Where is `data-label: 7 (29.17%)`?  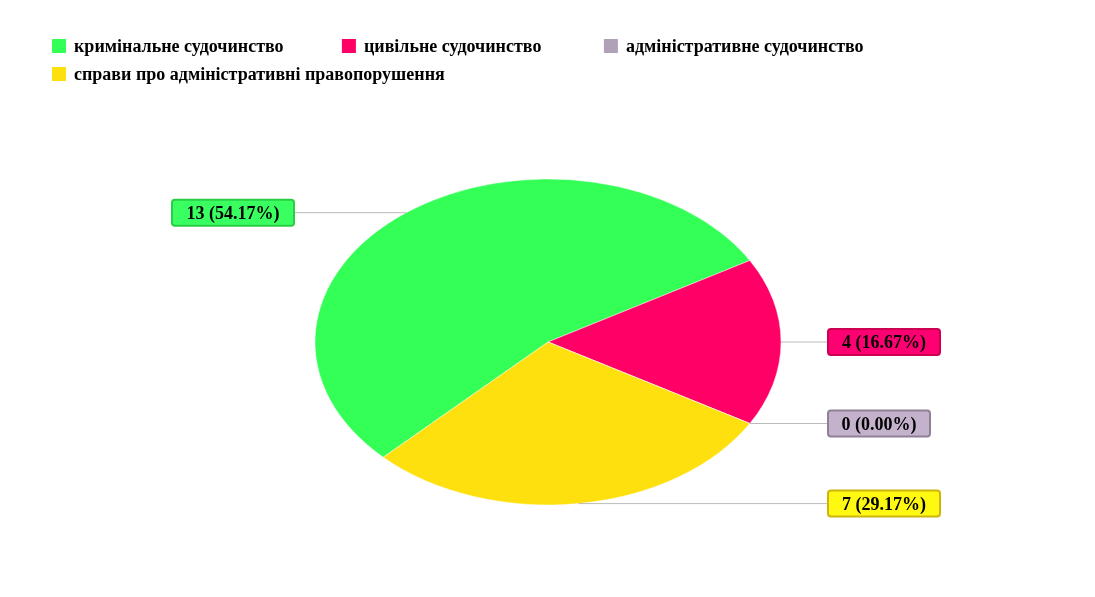 data-label: 7 (29.17%) is located at coordinates (884, 504).